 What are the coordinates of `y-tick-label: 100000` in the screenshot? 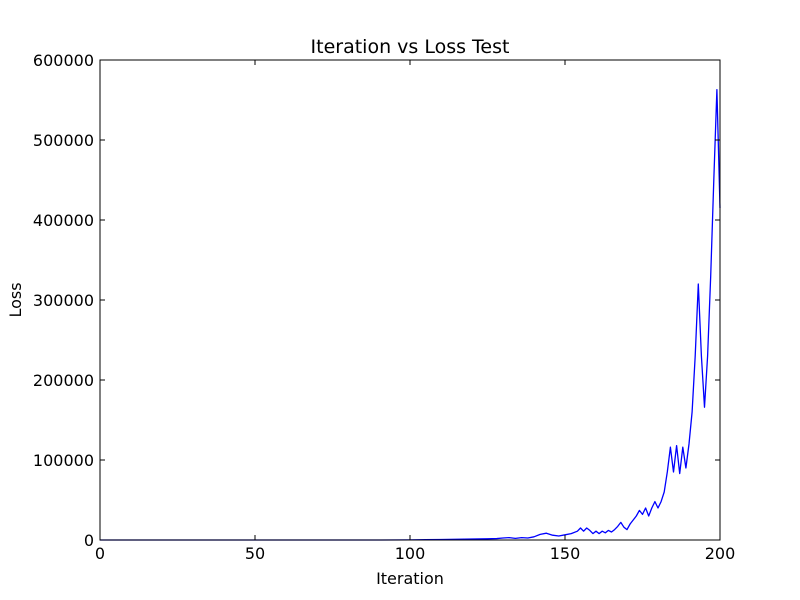 It's located at (63, 460).